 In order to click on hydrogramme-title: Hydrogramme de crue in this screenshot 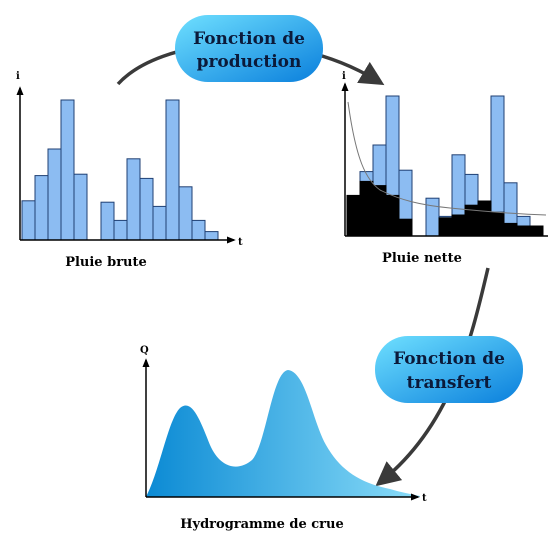, I will do `click(262, 524)`.